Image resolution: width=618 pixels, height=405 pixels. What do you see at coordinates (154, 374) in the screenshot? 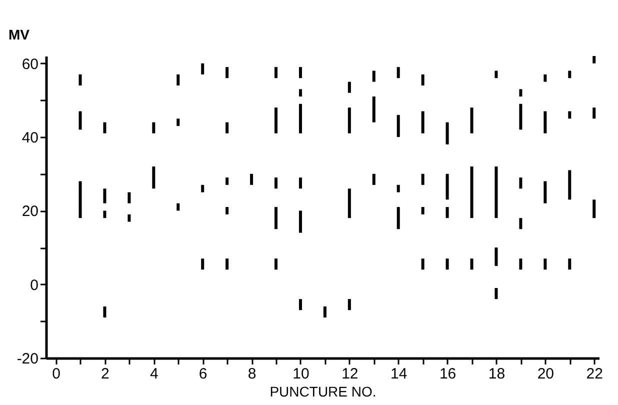
I see `x-tick-label: 4` at bounding box center [154, 374].